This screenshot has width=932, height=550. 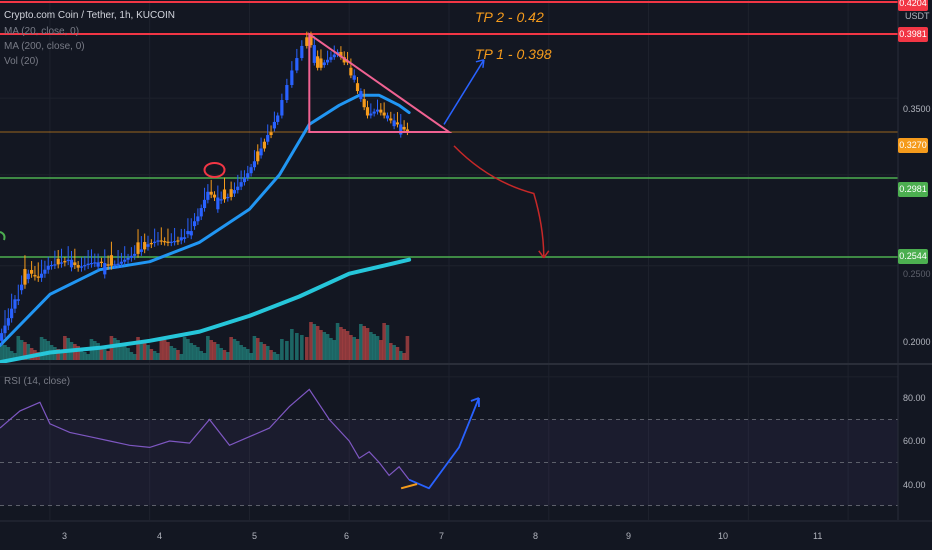 What do you see at coordinates (818, 536) in the screenshot?
I see `x-tick: 11` at bounding box center [818, 536].